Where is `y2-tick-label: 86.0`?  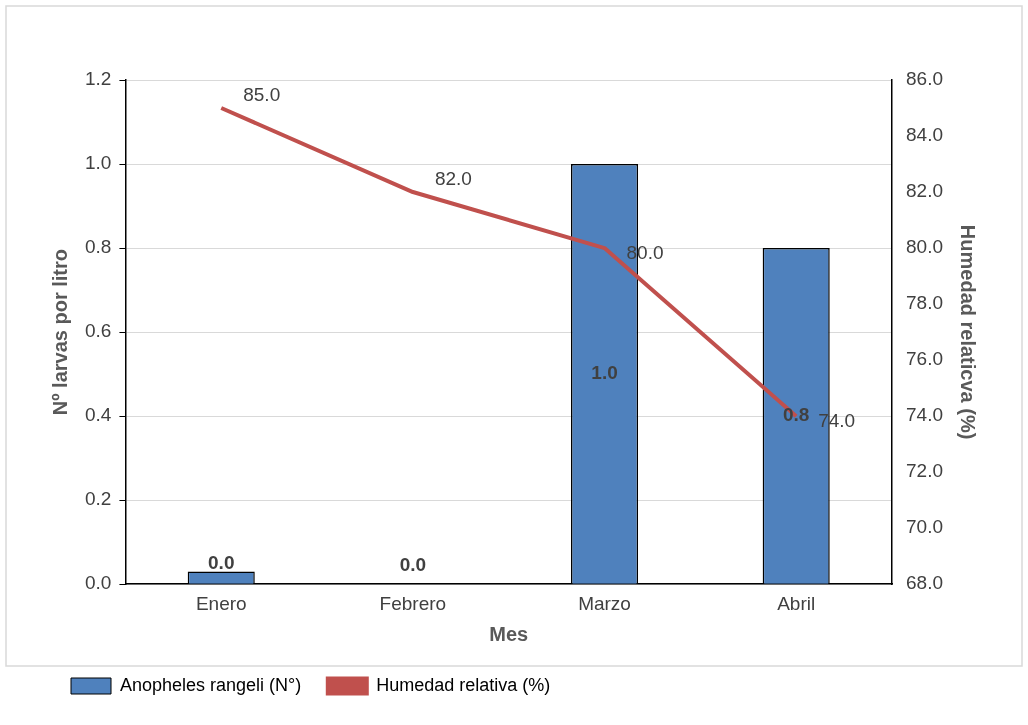 y2-tick-label: 86.0 is located at coordinates (924, 79).